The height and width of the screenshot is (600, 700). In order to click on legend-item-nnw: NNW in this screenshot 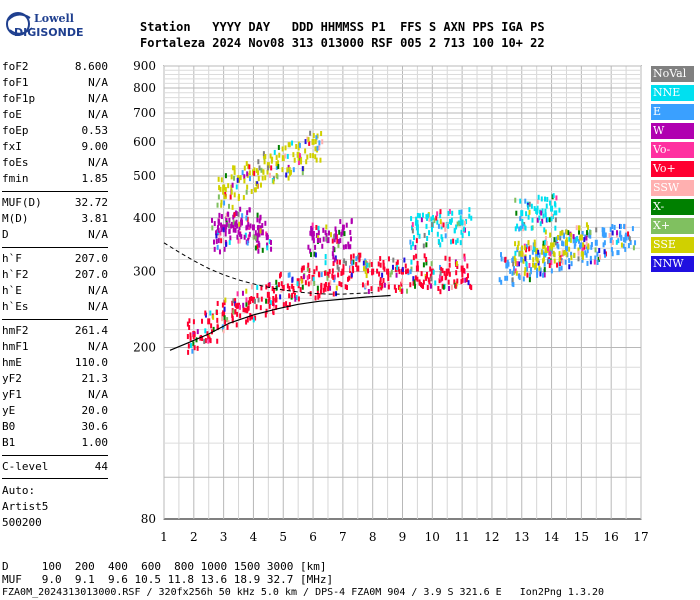, I will do `click(672, 264)`.